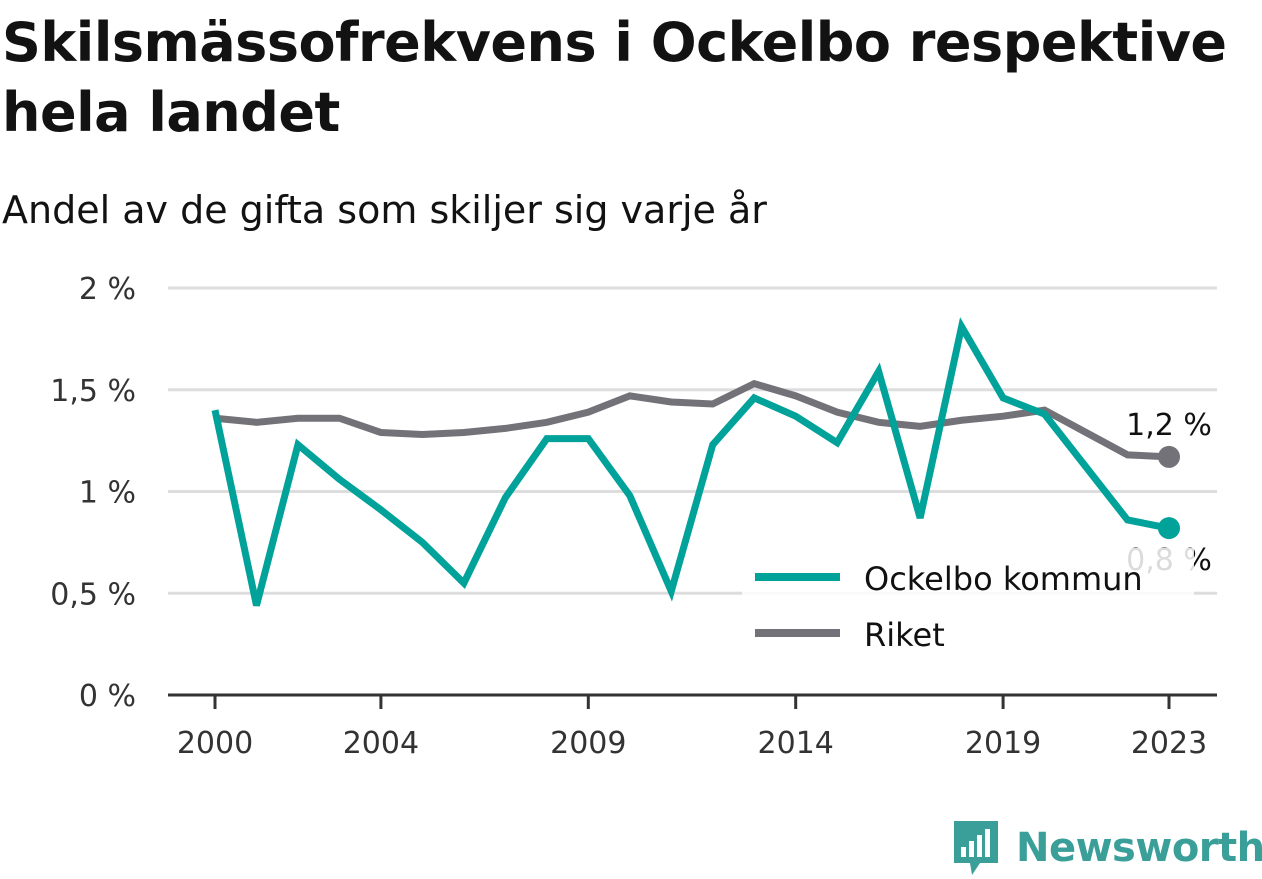  What do you see at coordinates (1169, 456) in the screenshot?
I see `end-point-riket` at bounding box center [1169, 456].